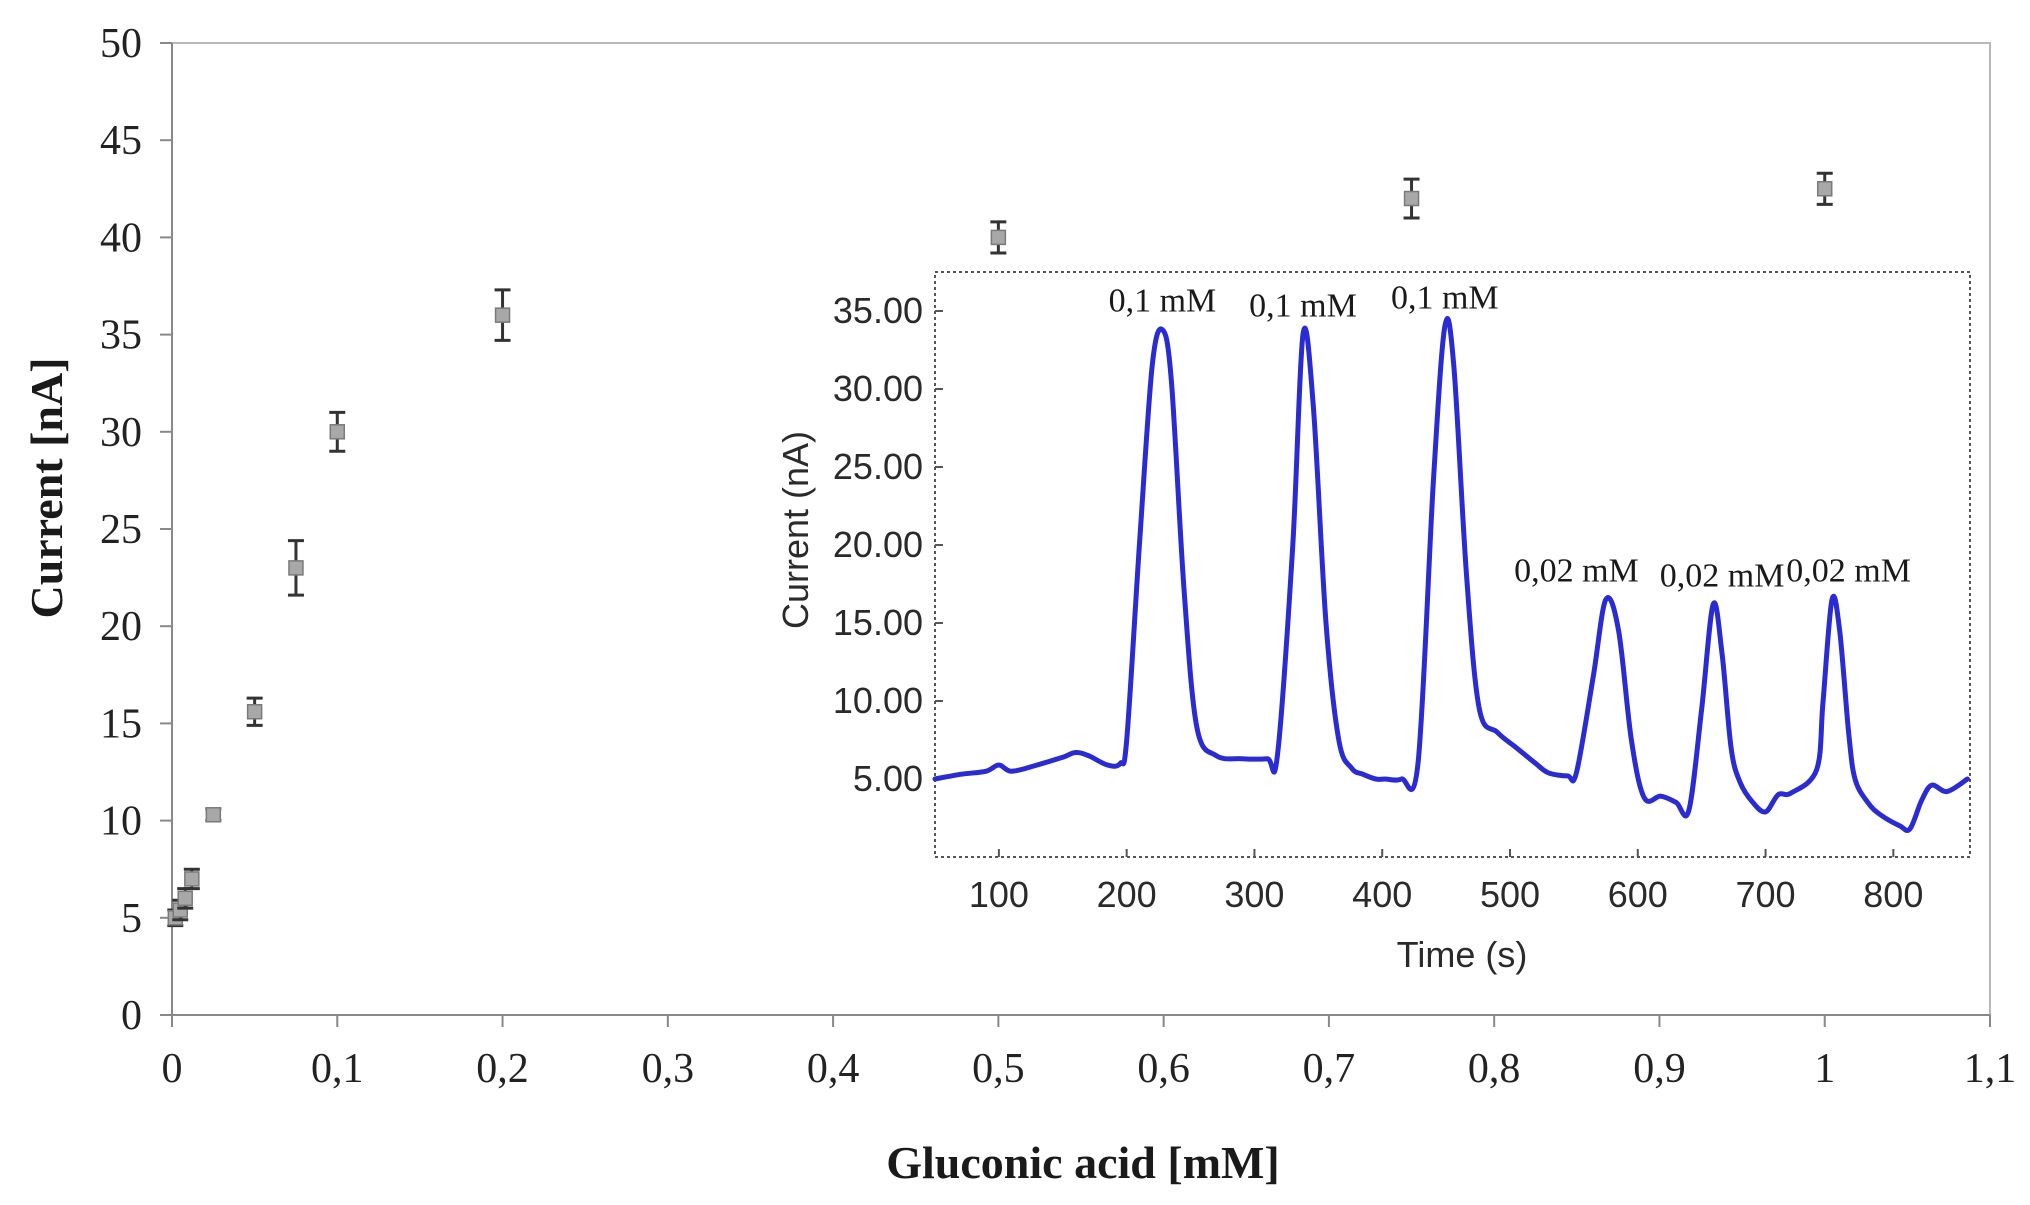  What do you see at coordinates (1083, 1162) in the screenshot?
I see `main-x-axis-label: Gluconic acid [mM]` at bounding box center [1083, 1162].